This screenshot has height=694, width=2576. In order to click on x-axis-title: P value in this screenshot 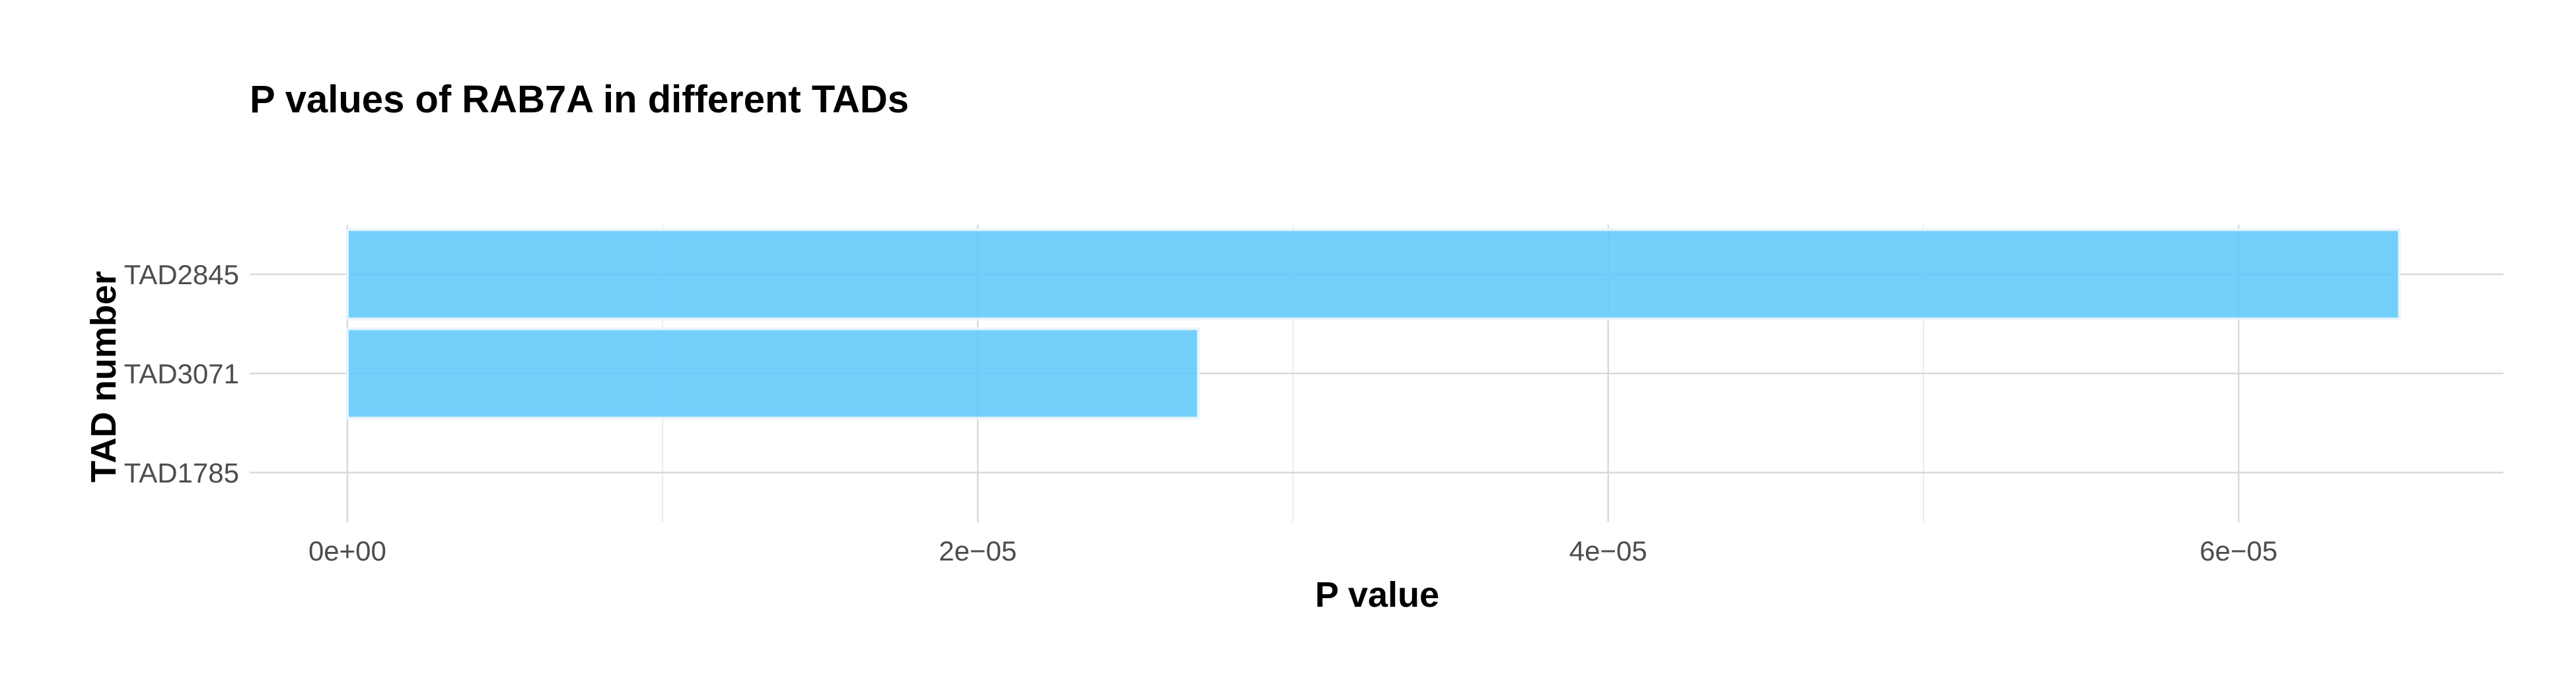, I will do `click(1377, 595)`.